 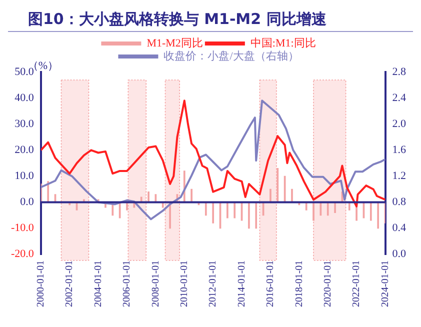 What do you see at coordinates (24, 124) in the screenshot?
I see `y-tick-label: 30.0` at bounding box center [24, 124].